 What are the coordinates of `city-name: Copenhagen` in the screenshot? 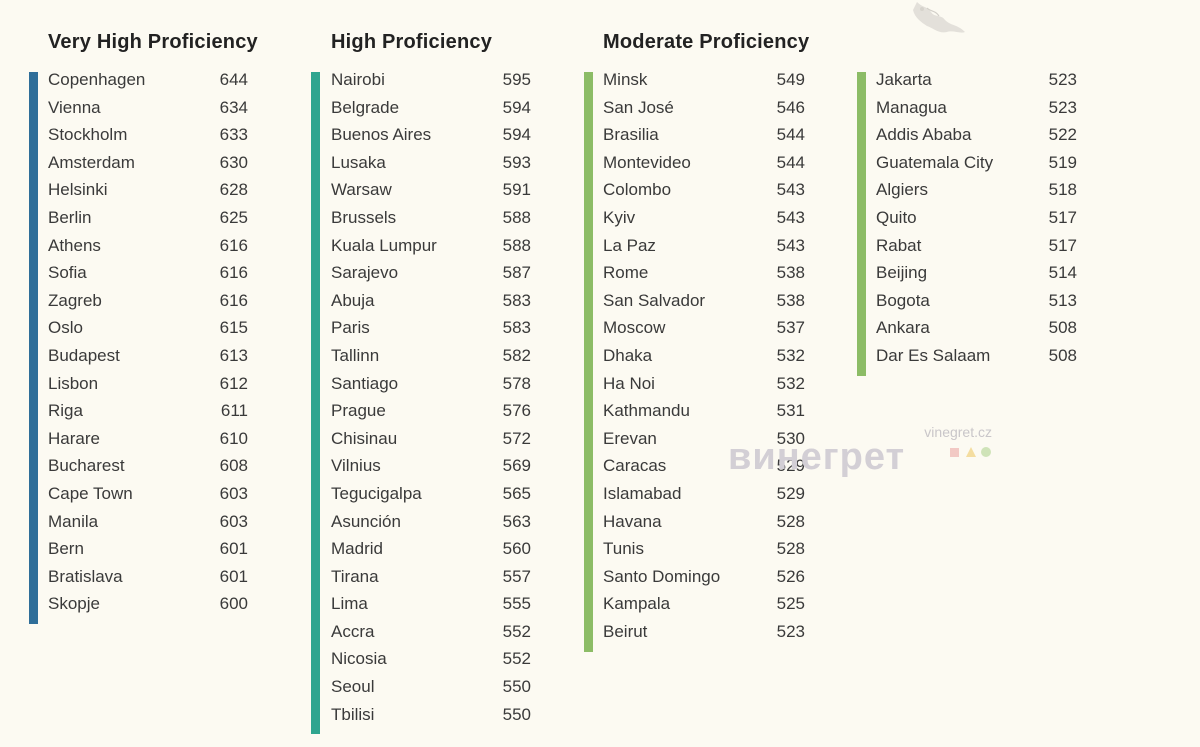 It's located at (97, 79).